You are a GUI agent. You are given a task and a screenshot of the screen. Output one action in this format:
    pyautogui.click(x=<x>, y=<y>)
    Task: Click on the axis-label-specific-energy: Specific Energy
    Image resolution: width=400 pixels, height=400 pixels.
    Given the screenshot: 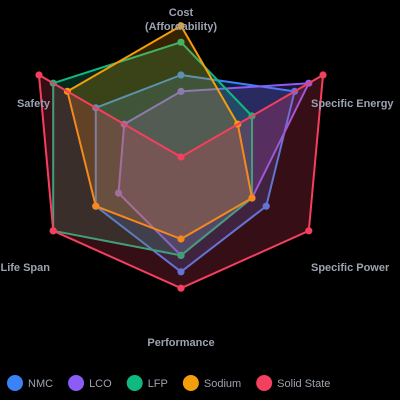 What is the action you would take?
    pyautogui.click(x=352, y=104)
    